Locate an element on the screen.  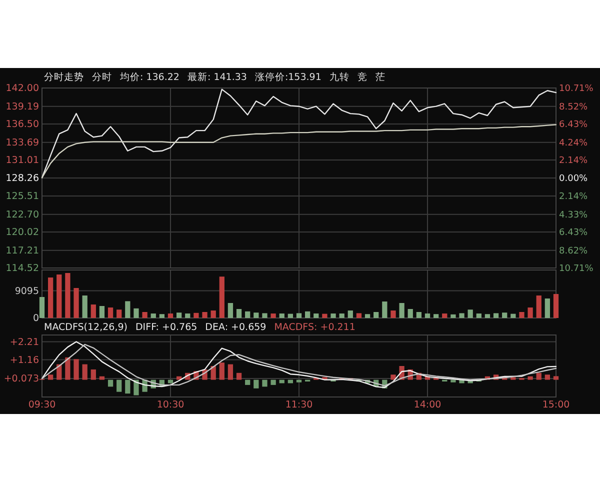
y-tick-label: 131.01 is located at coordinates (22, 160).